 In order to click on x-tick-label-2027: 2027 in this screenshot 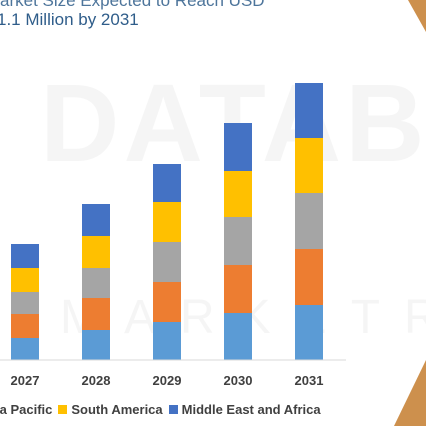, I will do `click(25, 380)`.